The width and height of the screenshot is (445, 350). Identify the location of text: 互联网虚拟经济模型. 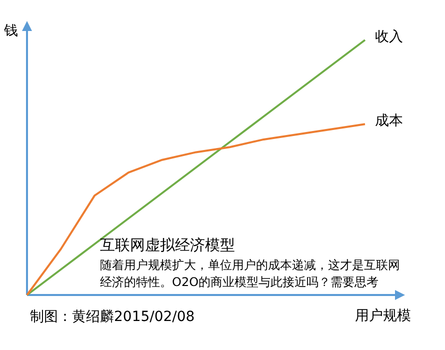
(167, 245).